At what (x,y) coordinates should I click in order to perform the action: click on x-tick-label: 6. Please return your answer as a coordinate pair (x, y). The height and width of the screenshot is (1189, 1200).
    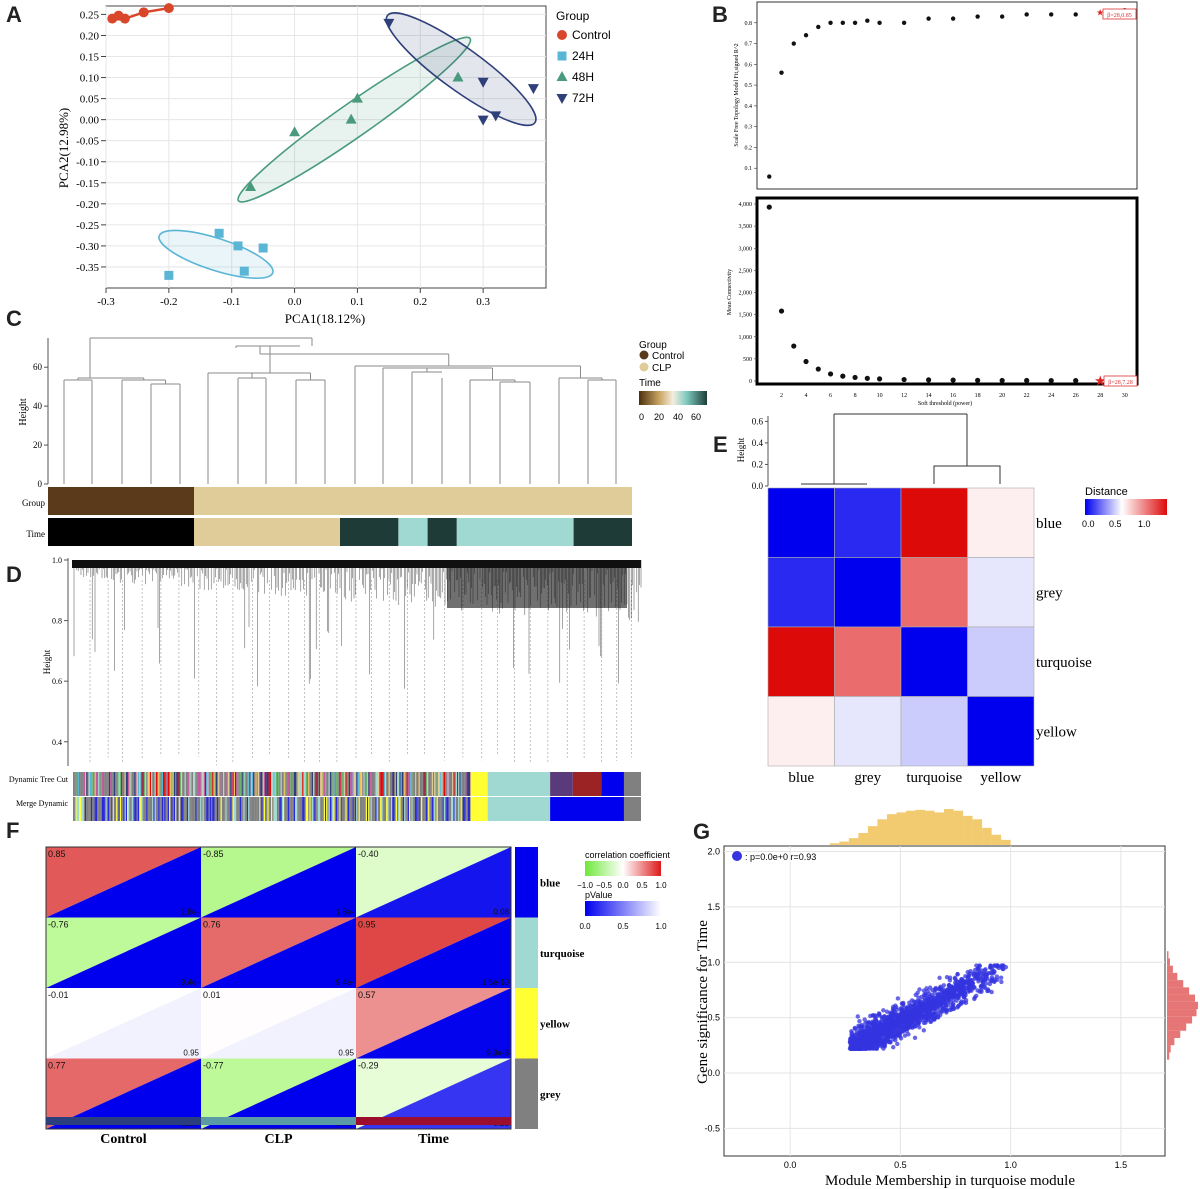
    Looking at the image, I should click on (830, 396).